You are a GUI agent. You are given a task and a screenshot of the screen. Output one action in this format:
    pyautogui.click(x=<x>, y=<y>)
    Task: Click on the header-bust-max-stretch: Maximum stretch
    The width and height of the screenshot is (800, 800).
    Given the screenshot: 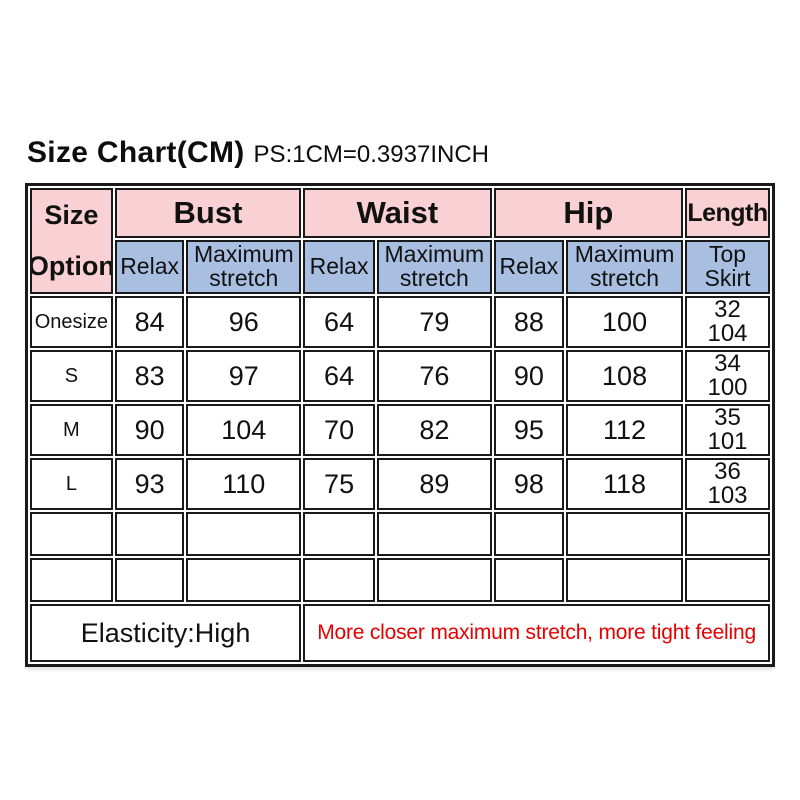 What is the action you would take?
    pyautogui.click(x=244, y=267)
    